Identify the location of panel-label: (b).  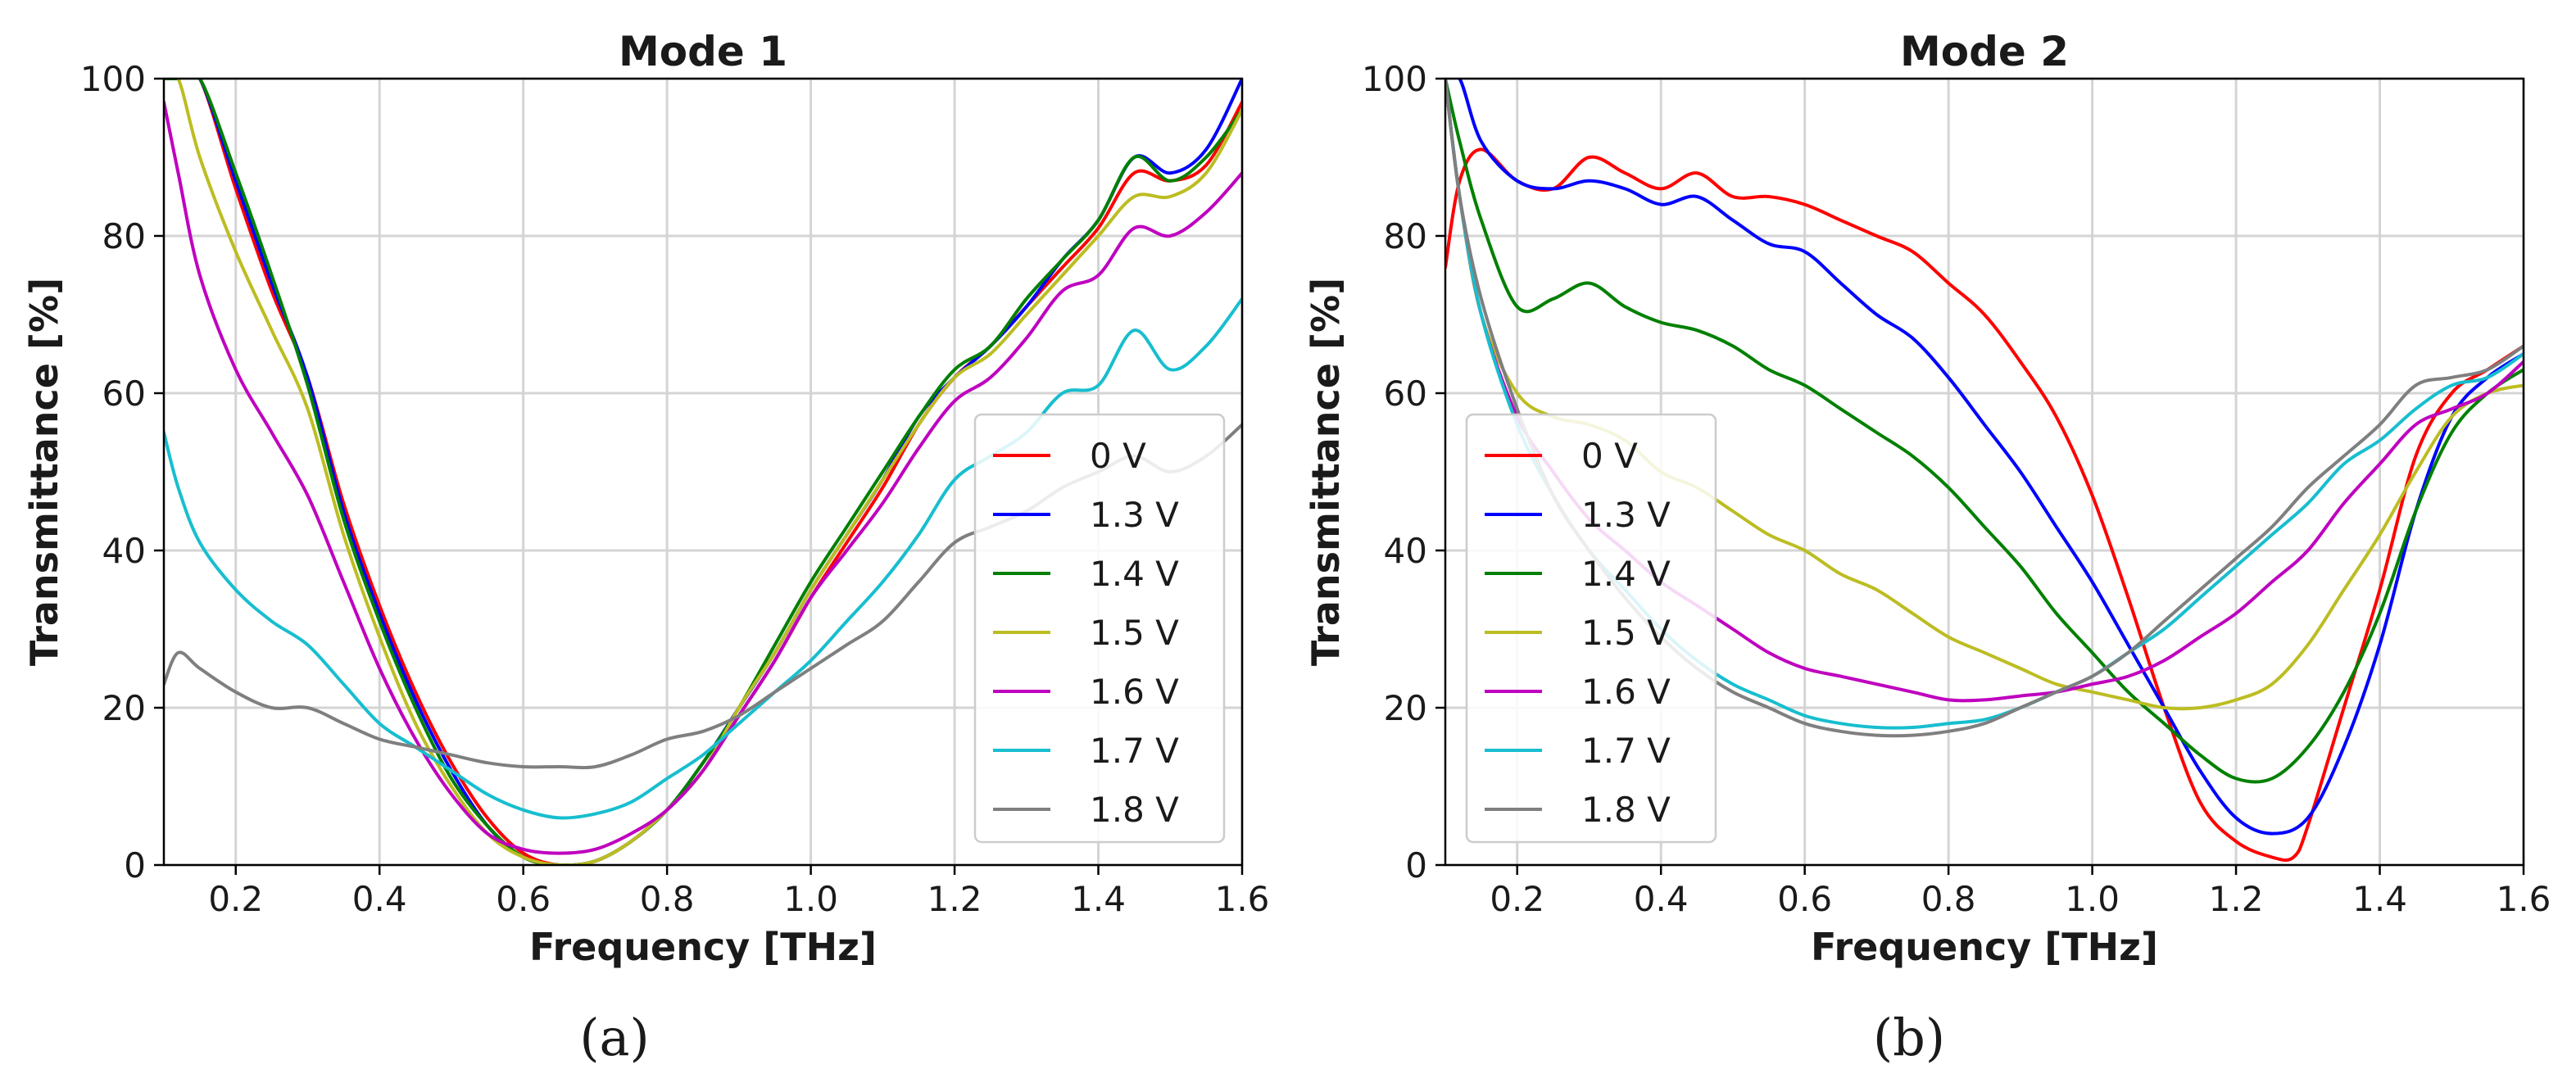
(1909, 1037).